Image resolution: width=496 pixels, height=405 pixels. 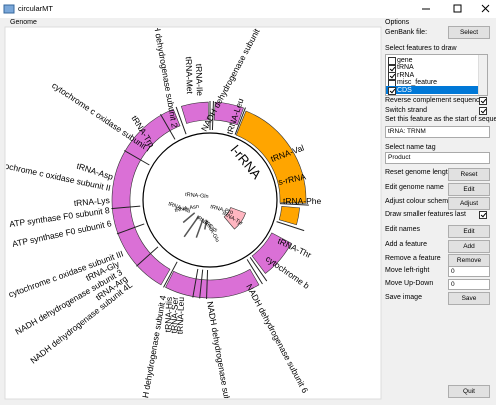 I want to click on quit-button: Quit, so click(x=469, y=391).